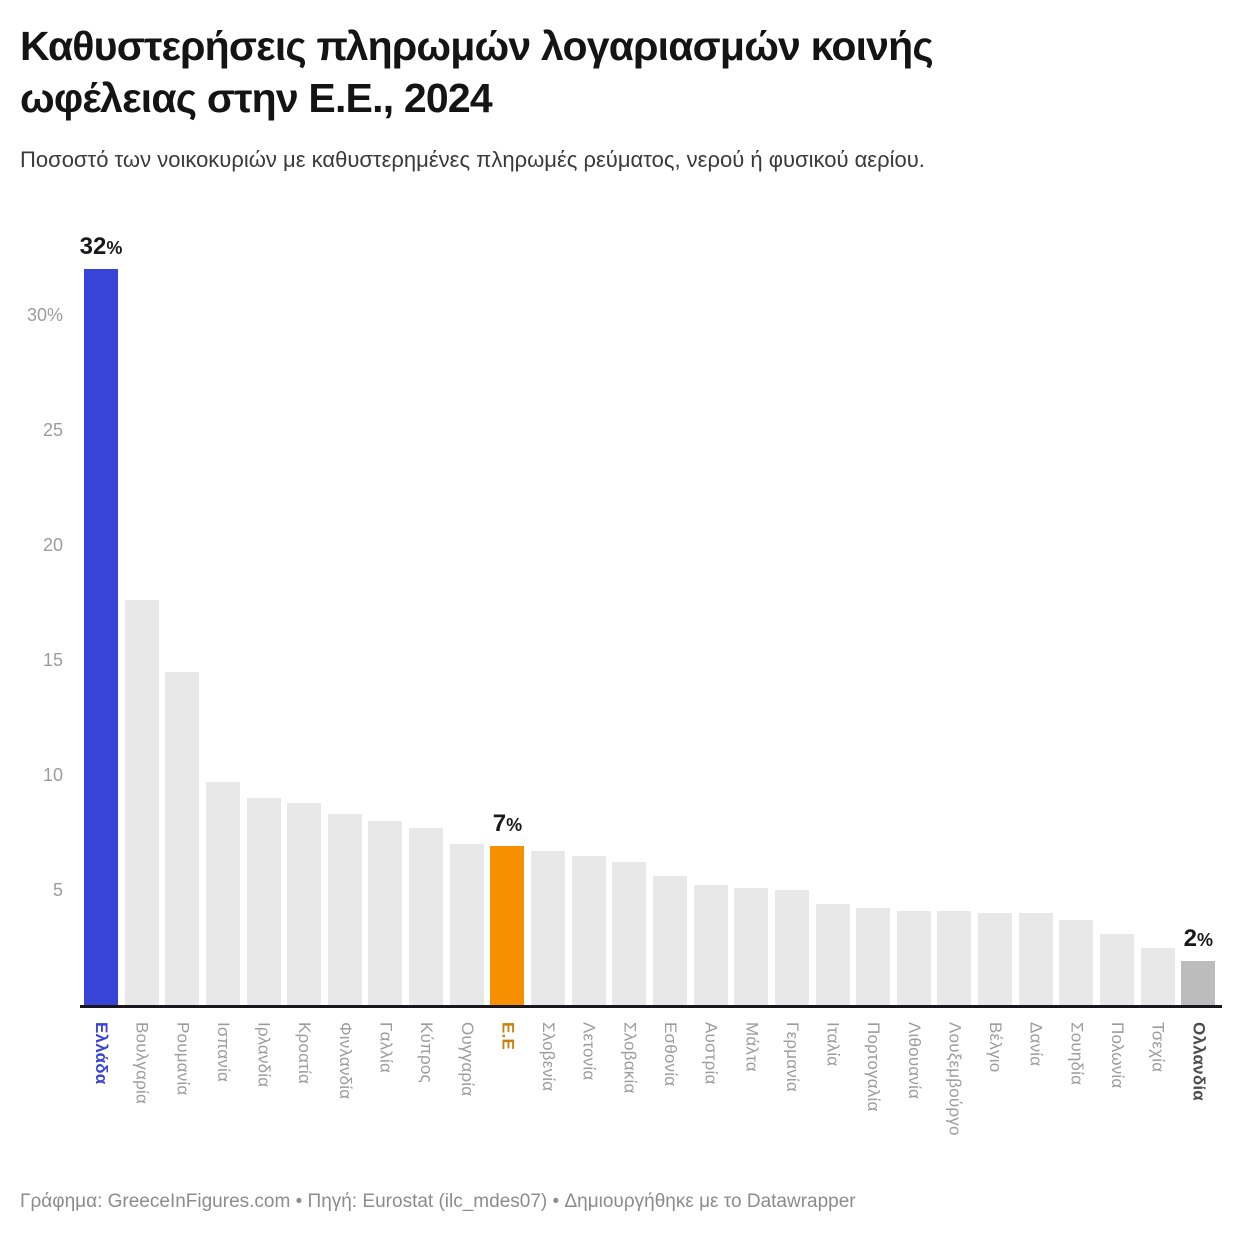  I want to click on x-axis-label: Κύπρος, so click(427, 1052).